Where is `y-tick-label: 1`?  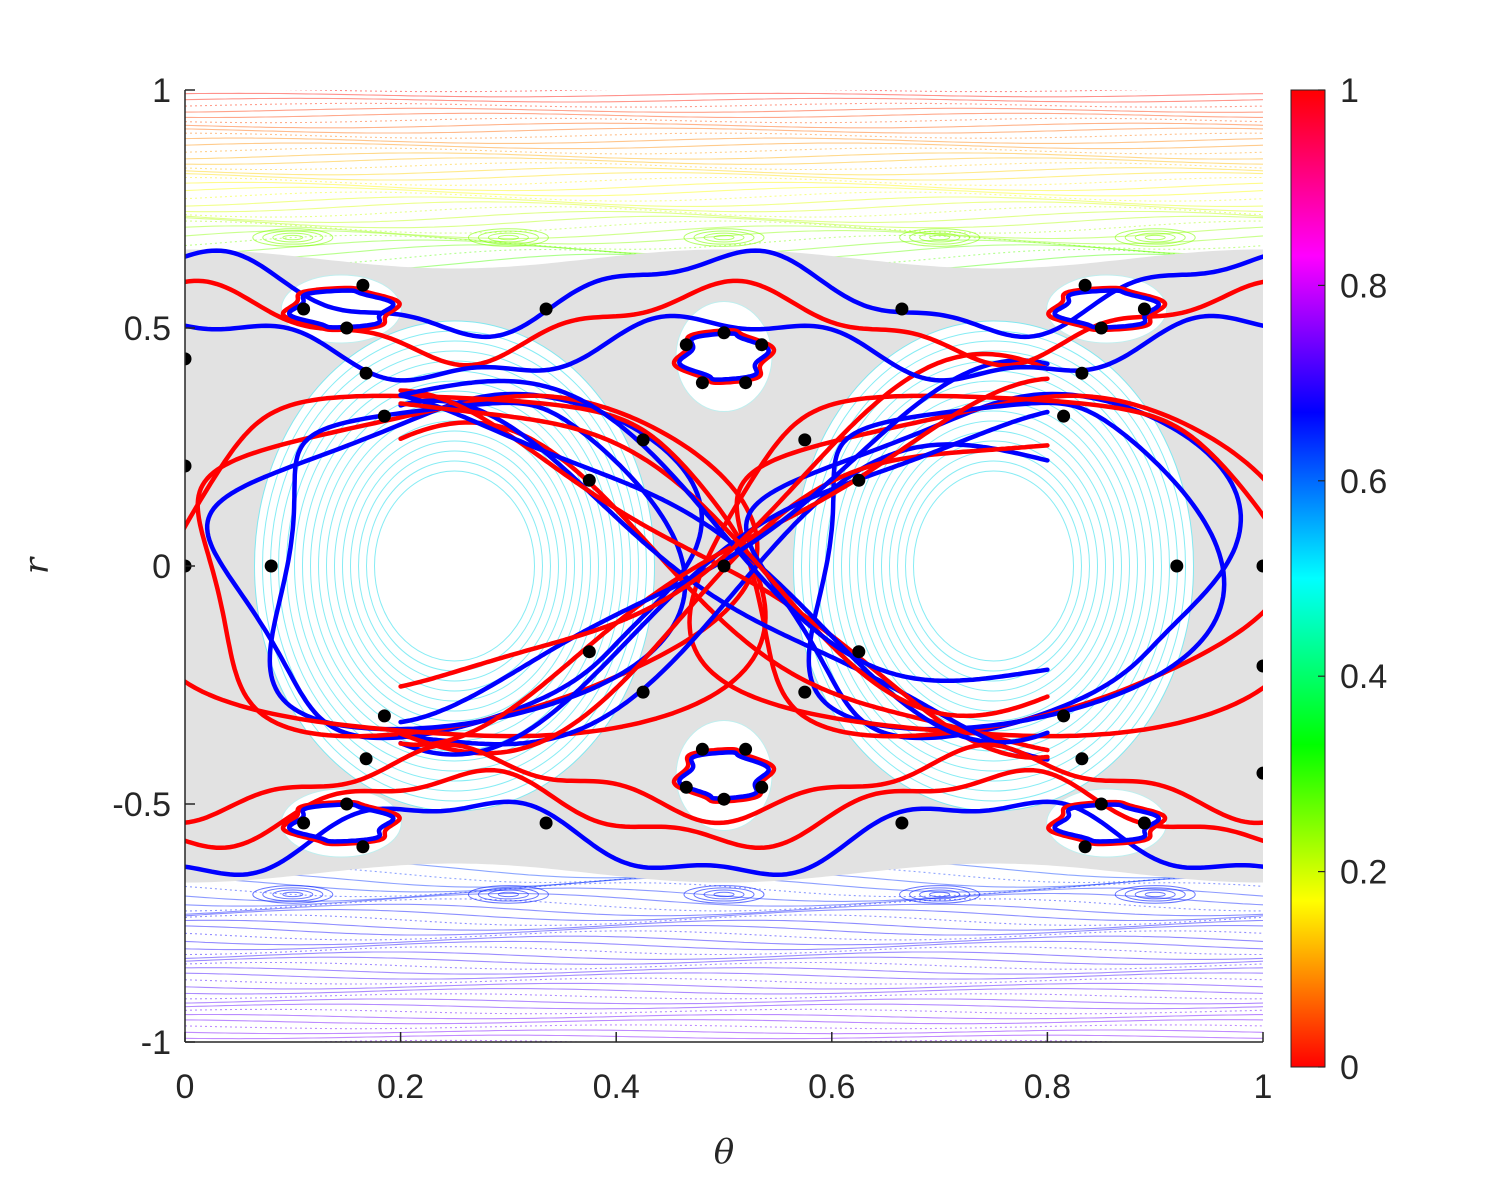
y-tick-label: 1 is located at coordinates (161, 91).